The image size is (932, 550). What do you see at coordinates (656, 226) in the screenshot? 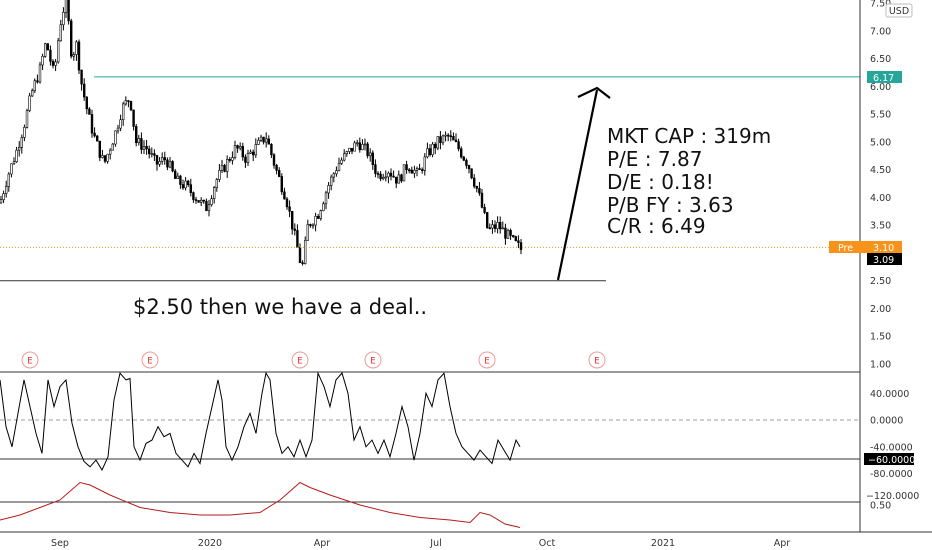
I see `note-cr: C/R : 6.49` at bounding box center [656, 226].